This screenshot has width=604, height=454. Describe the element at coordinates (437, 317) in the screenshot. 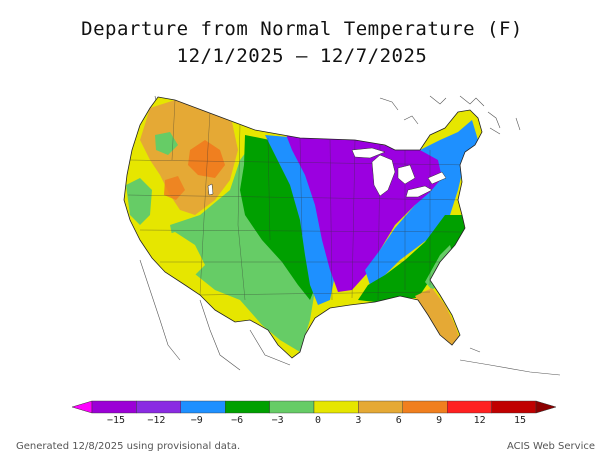

I see `zone-orange-florida` at that location.